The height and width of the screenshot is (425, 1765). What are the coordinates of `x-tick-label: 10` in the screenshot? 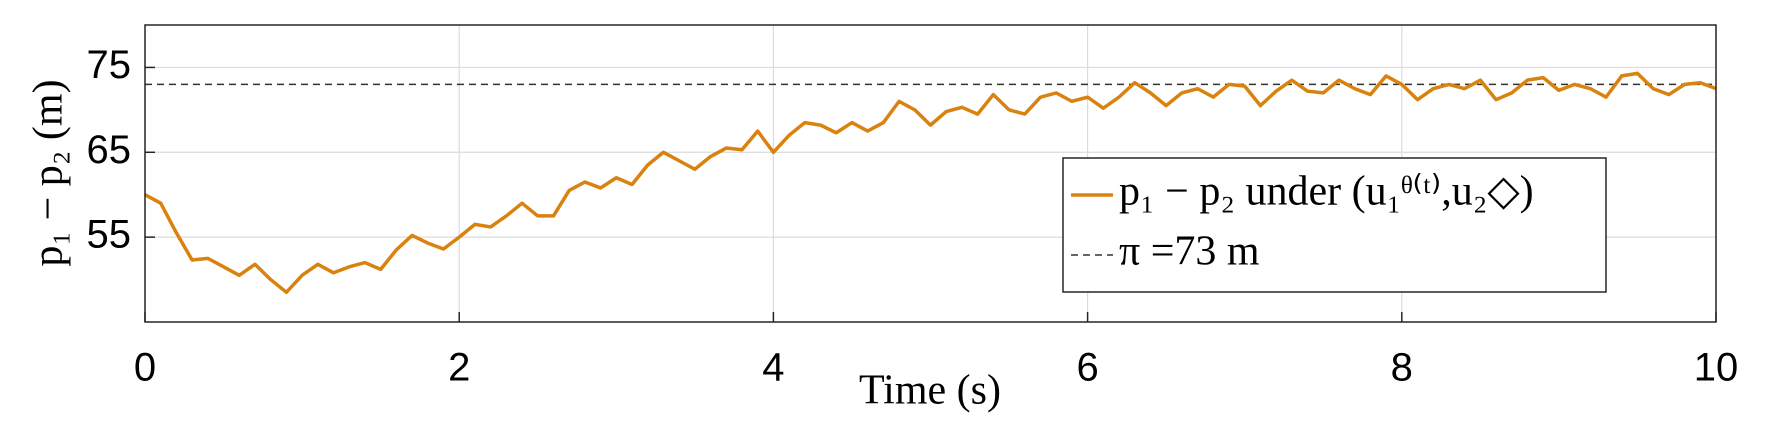 It's located at (1716, 368).